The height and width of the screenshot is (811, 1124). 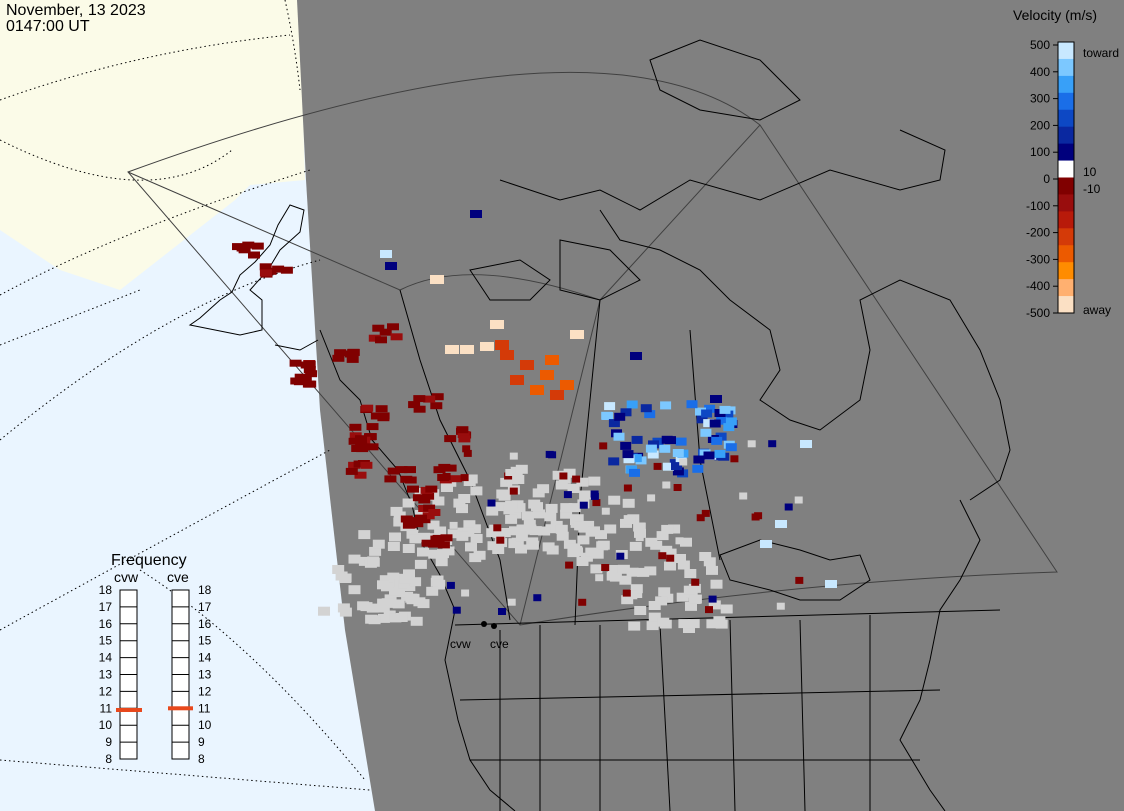 What do you see at coordinates (106, 590) in the screenshot?
I see `frequency-tick-left: 18` at bounding box center [106, 590].